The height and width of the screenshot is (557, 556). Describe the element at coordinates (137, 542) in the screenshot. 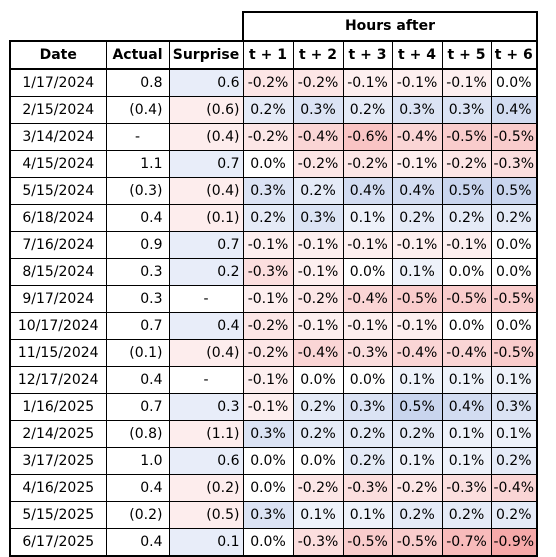

I see `cell-actual: 0.4` at that location.